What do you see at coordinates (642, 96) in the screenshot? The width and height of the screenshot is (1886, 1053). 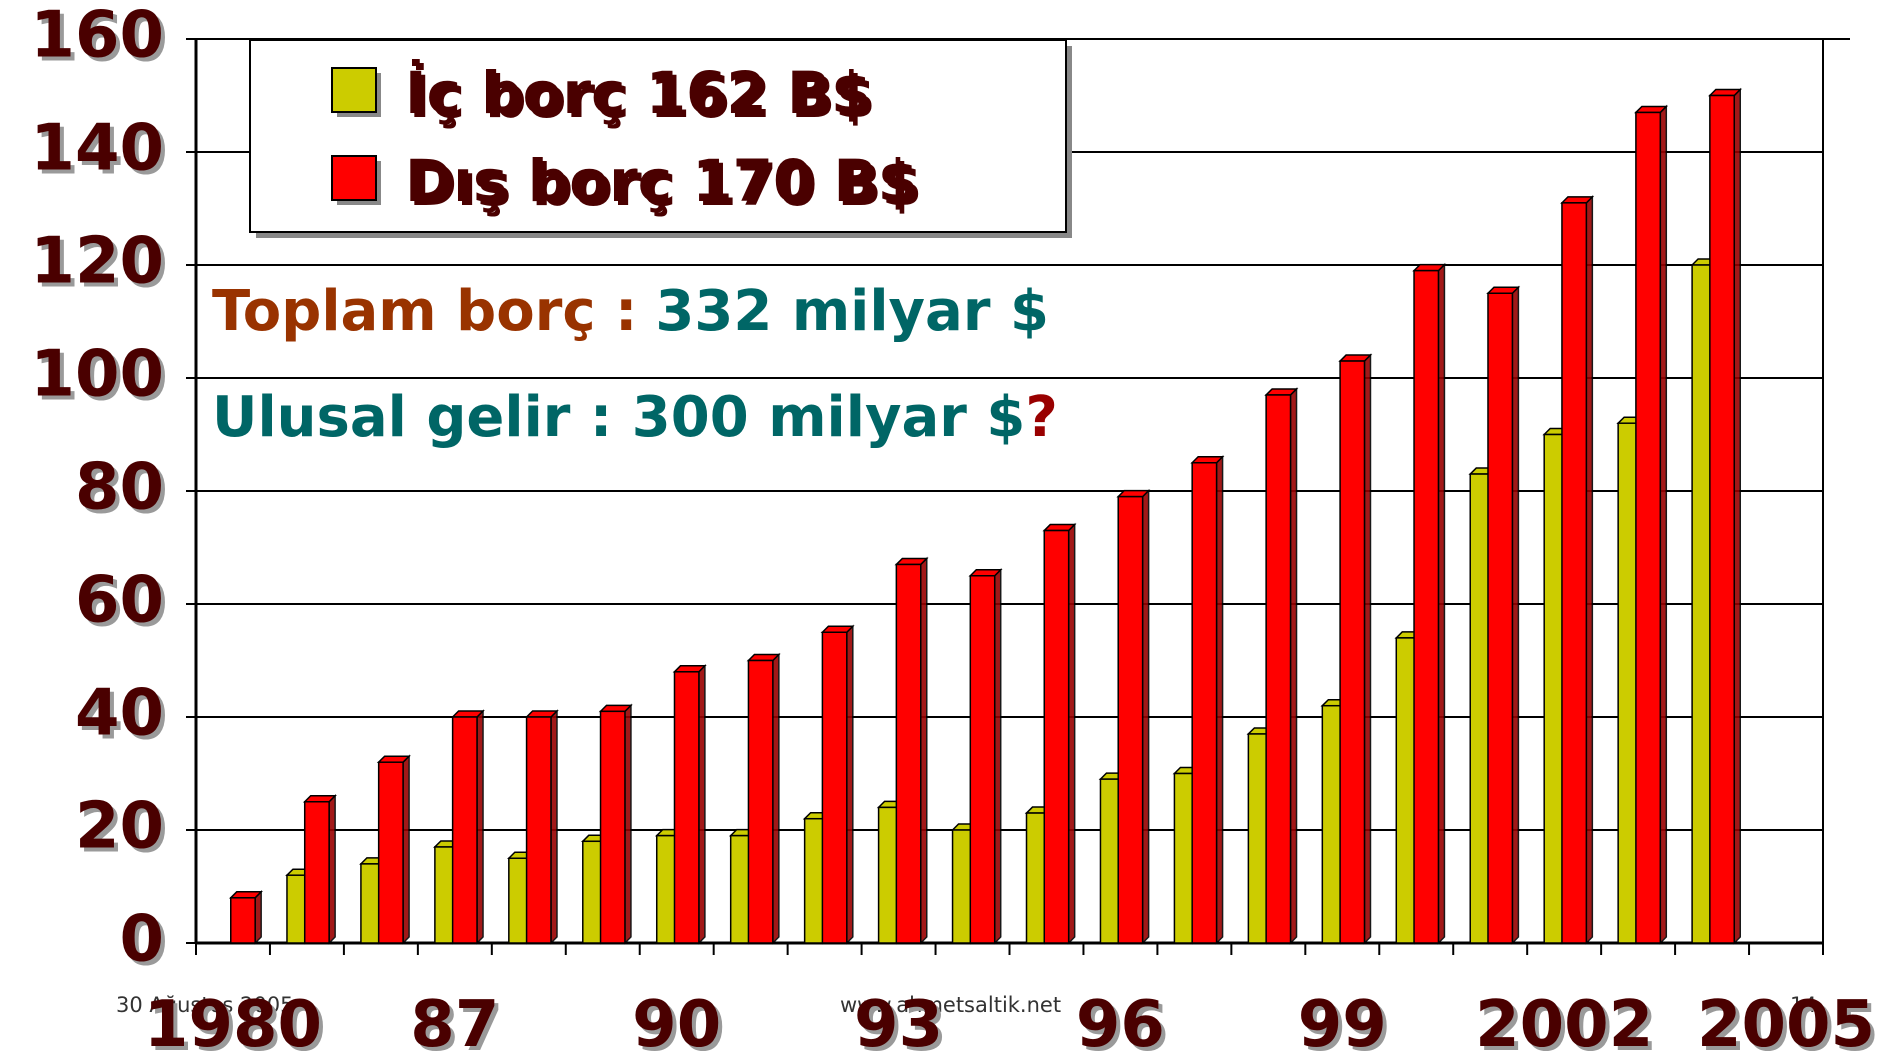 I see `legend-label-shadow: İç borç 162 B$` at bounding box center [642, 96].